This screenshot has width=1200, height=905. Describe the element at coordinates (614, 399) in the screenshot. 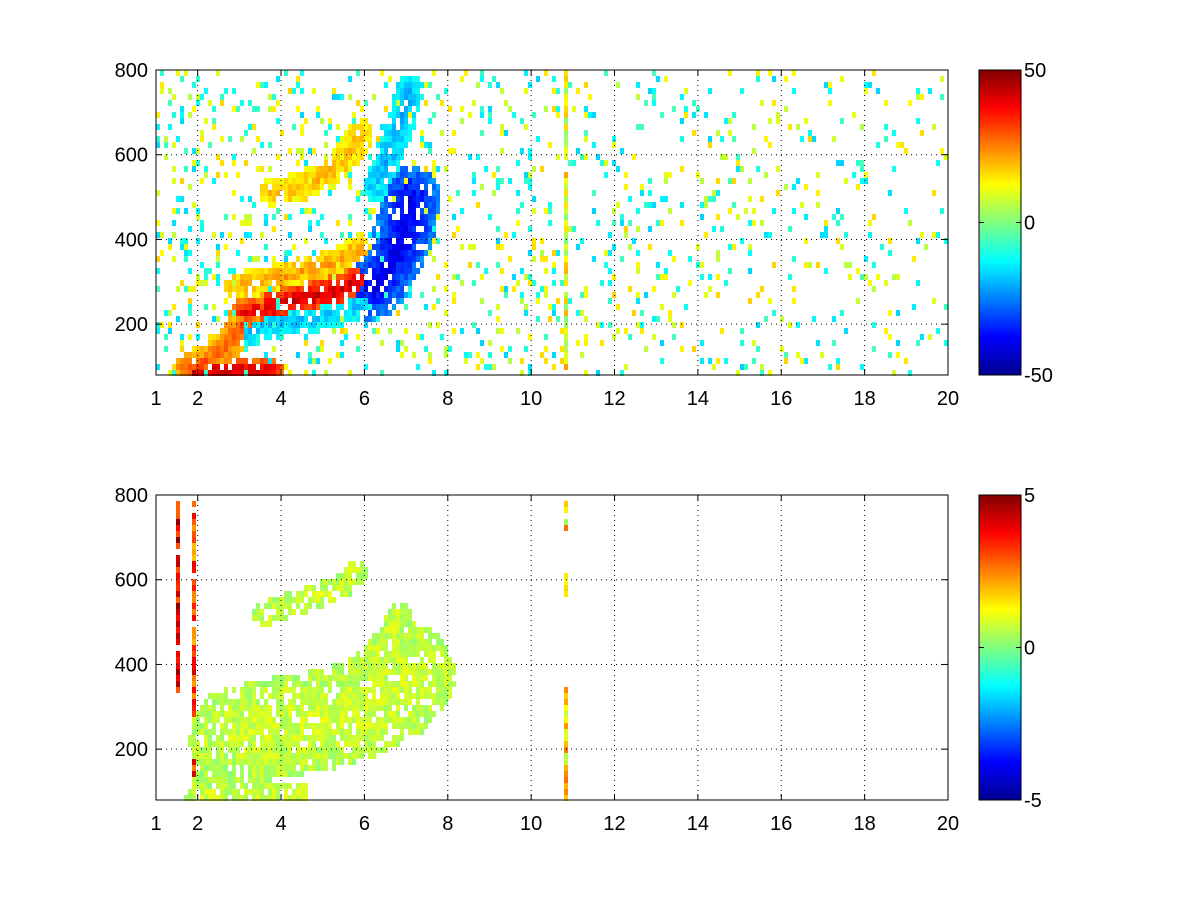

I see `x-tick-label: 12` at that location.